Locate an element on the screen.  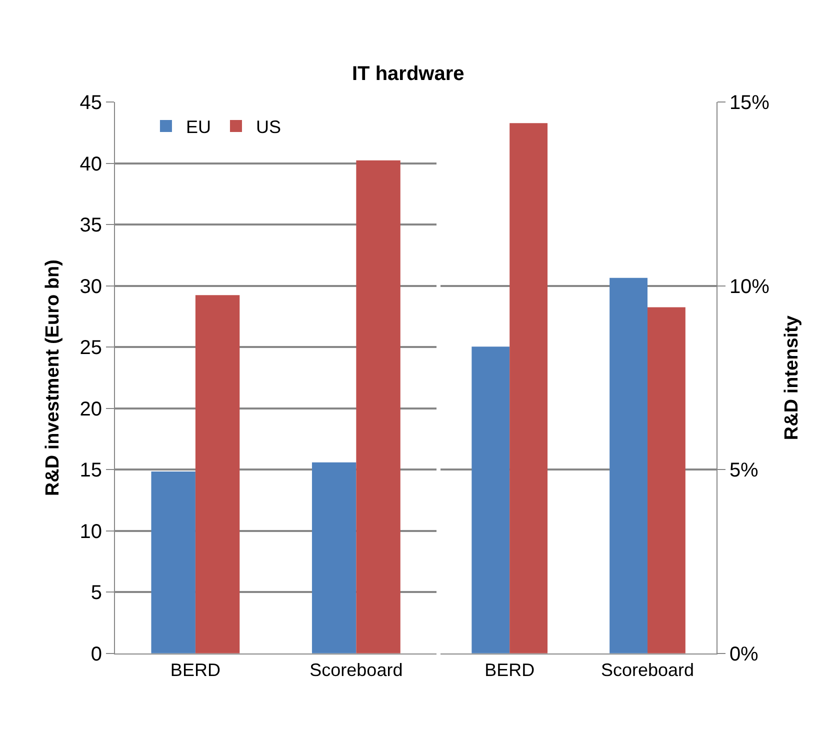
chart-title: IT hardware is located at coordinates (408, 74).